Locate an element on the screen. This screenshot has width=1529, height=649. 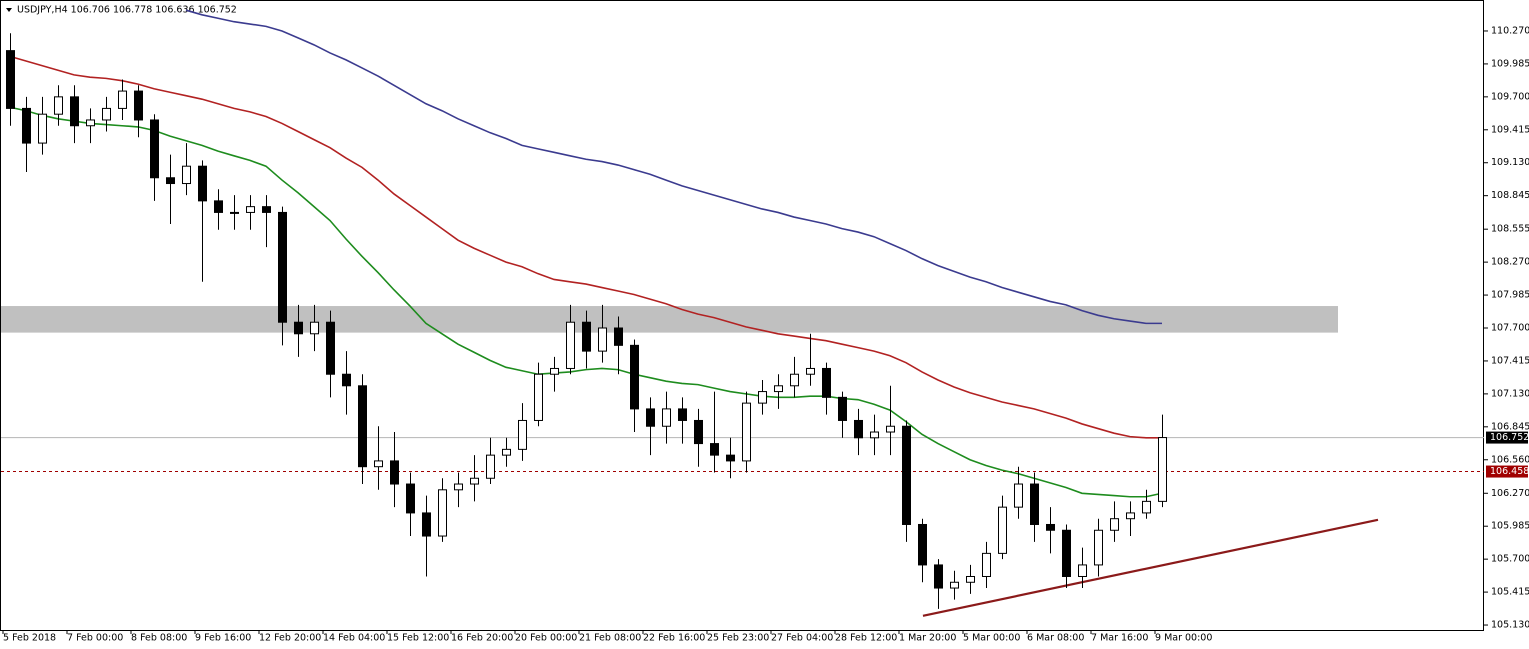
x-tick-label: 27 Feb 04:00 is located at coordinates (802, 638).